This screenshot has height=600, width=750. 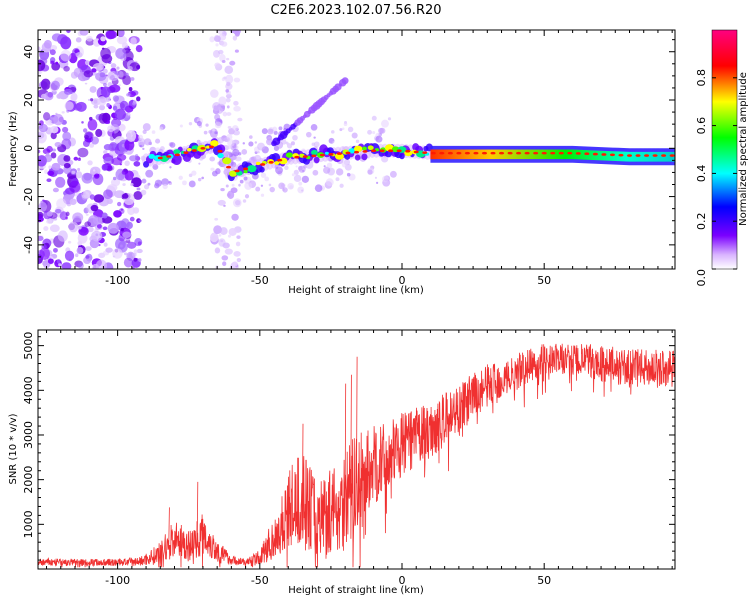 I want to click on y-tick-label: 4000, so click(x=28, y=390).